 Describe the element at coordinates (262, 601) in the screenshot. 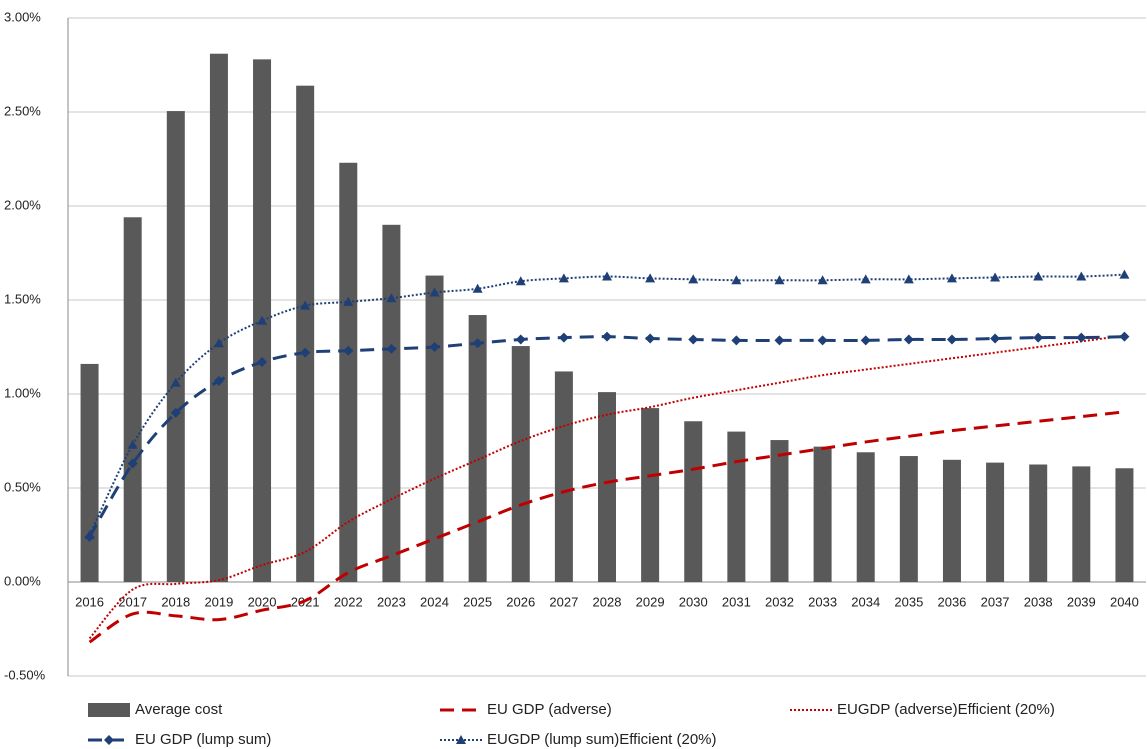

I see `x-tick-label: 2020` at that location.